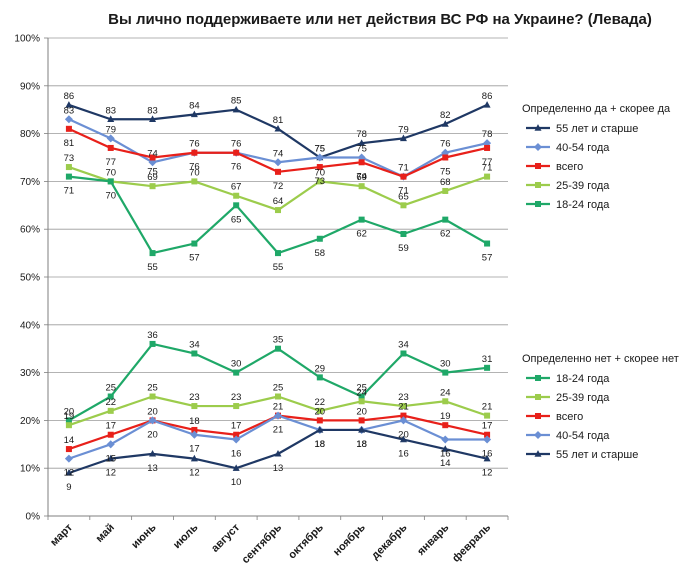 This screenshot has height=578, width=700. Describe the element at coordinates (554, 167) in the screenshot. I see `legend-item-yes-всего: всего` at that location.